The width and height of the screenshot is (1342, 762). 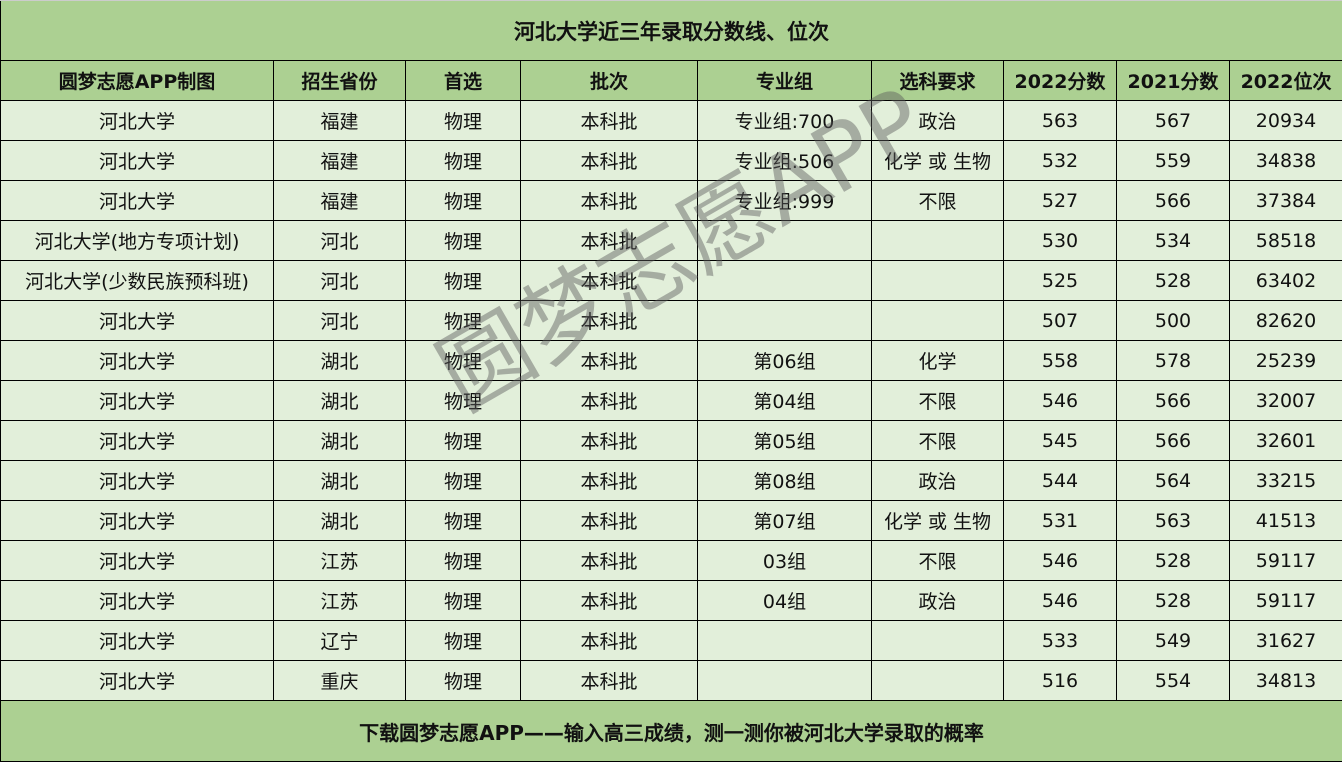 What do you see at coordinates (1060, 281) in the screenshot?
I see `table-cell: 525` at bounding box center [1060, 281].